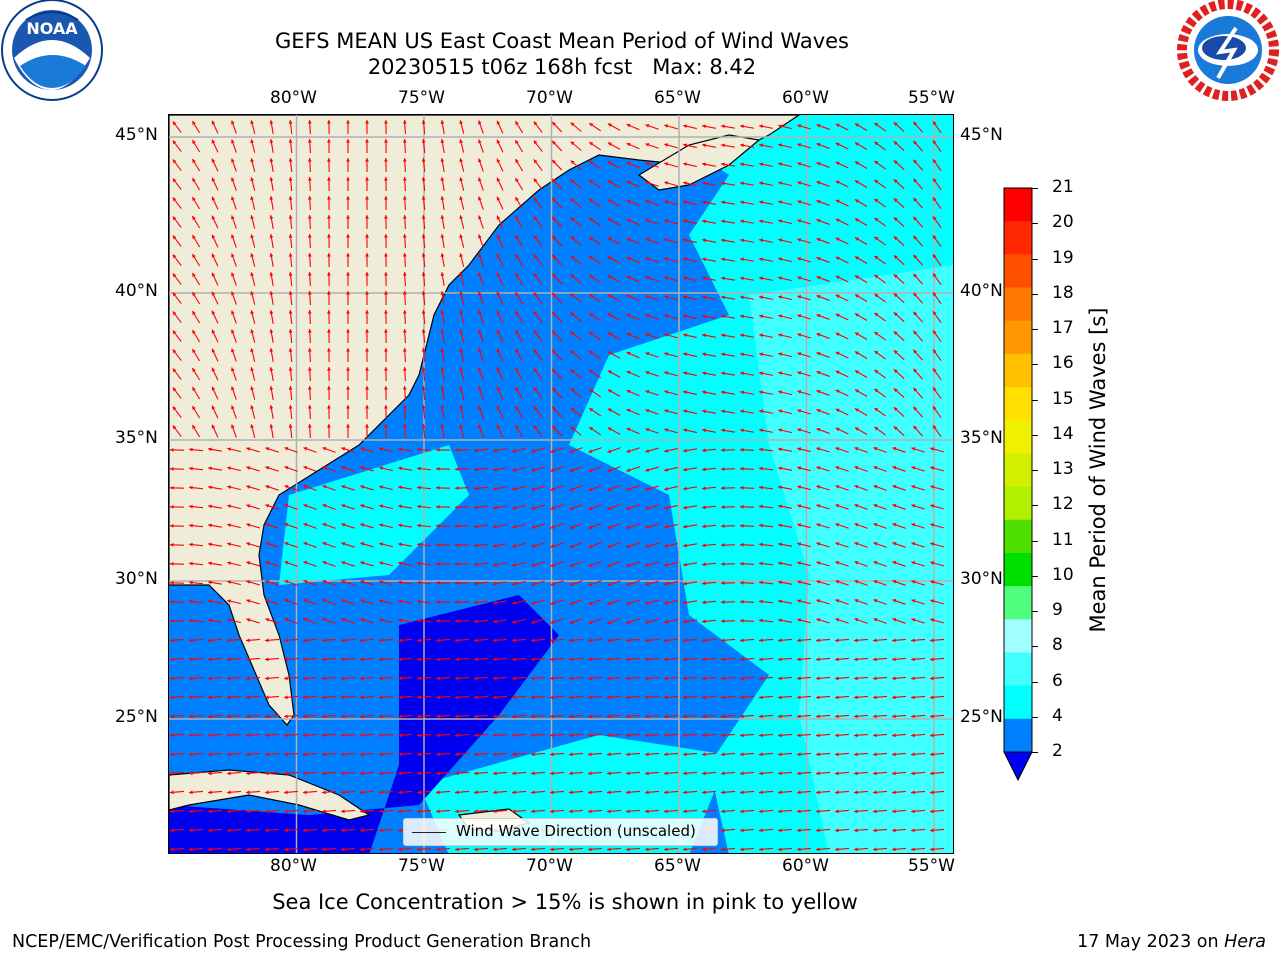 This screenshot has width=1280, height=960. I want to click on colorbar-tick-label: 15, so click(1063, 398).